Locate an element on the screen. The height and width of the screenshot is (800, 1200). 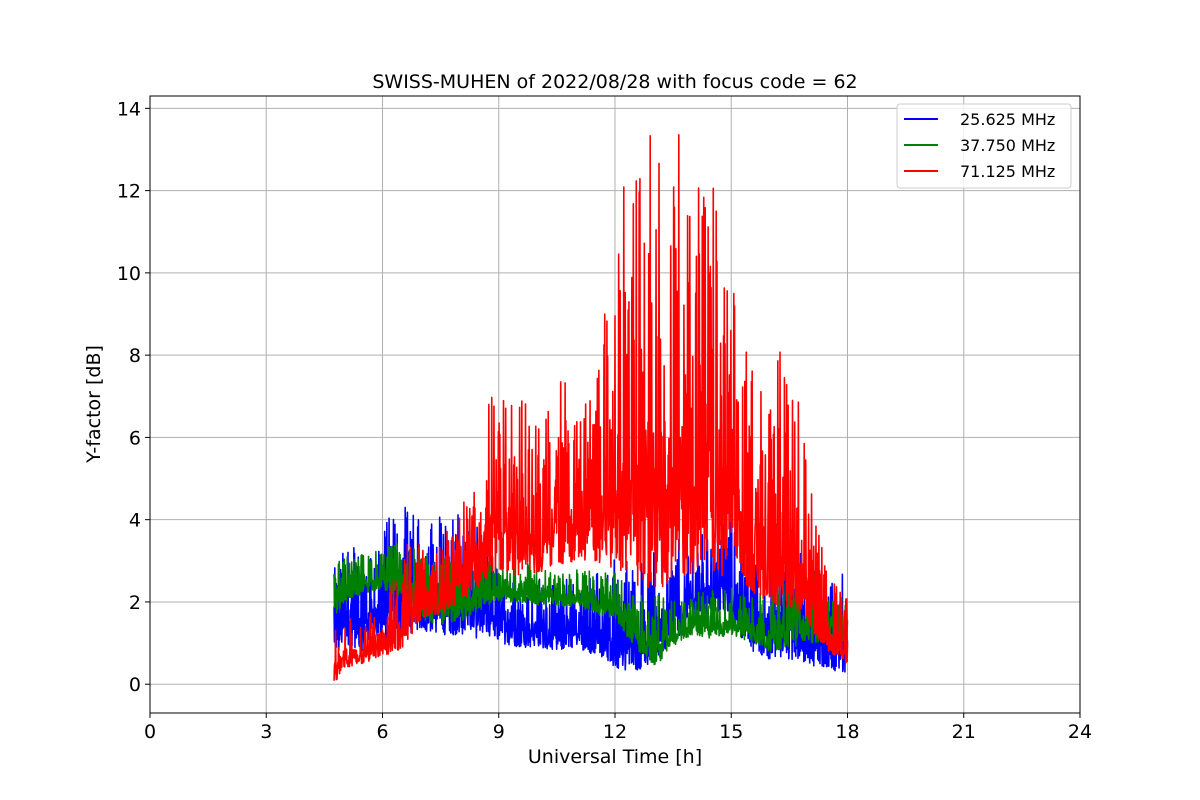
y-tick-label: 8 is located at coordinates (135, 356).